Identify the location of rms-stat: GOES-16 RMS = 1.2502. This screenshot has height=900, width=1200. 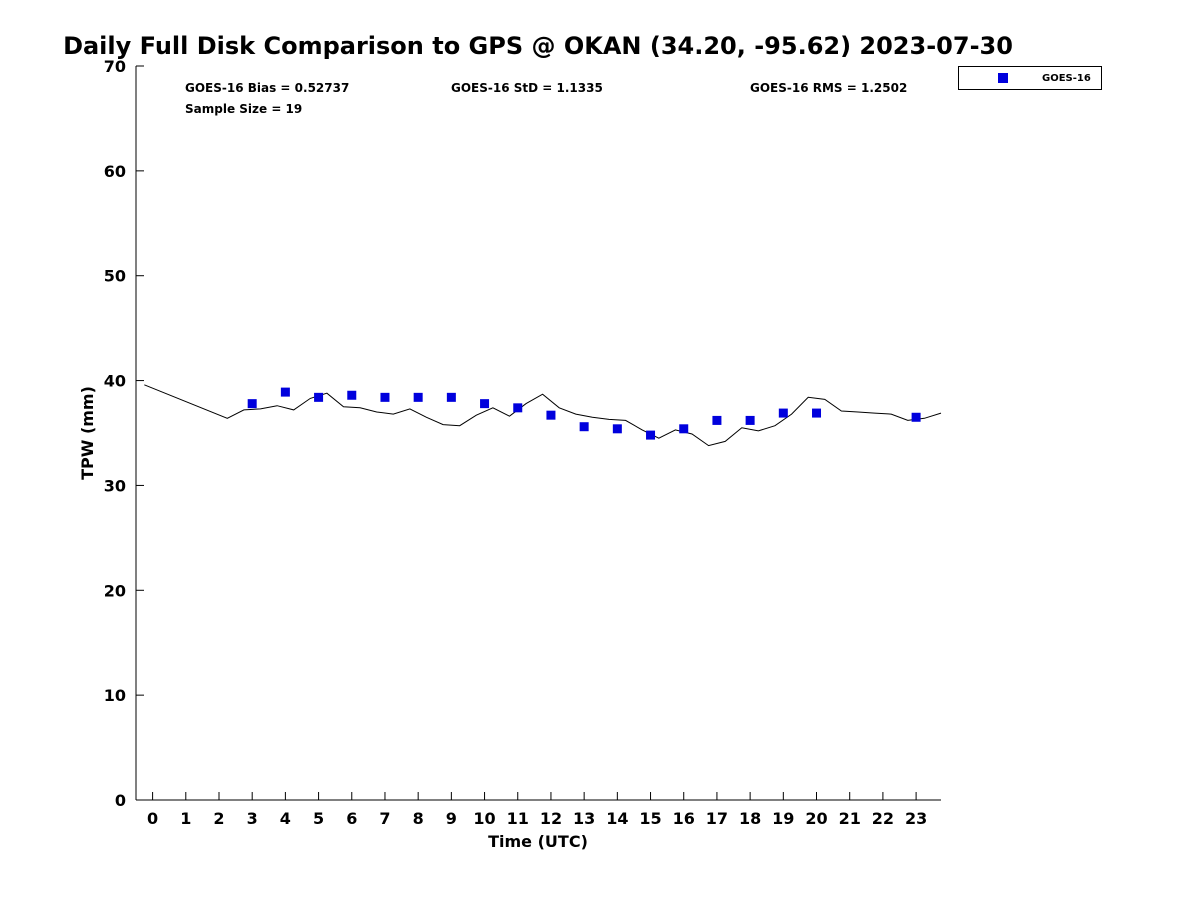
(828, 88).